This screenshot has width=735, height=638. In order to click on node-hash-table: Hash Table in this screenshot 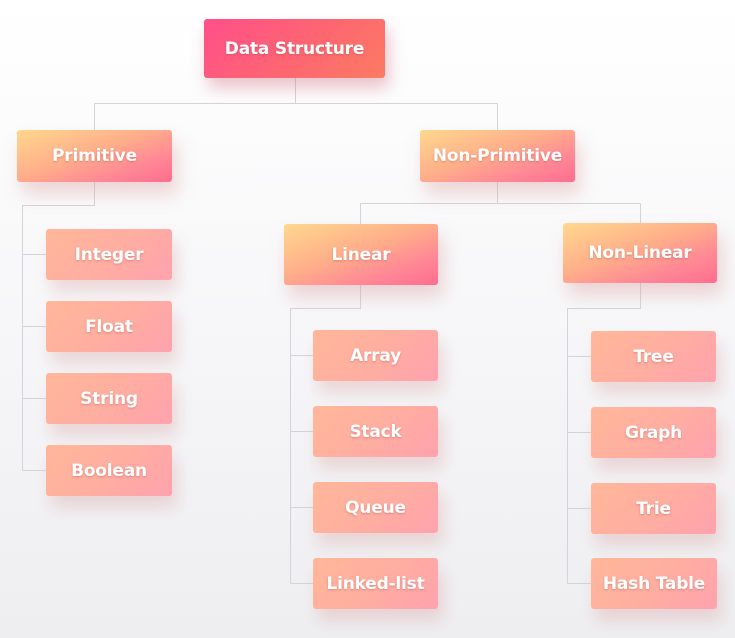, I will do `click(654, 583)`.